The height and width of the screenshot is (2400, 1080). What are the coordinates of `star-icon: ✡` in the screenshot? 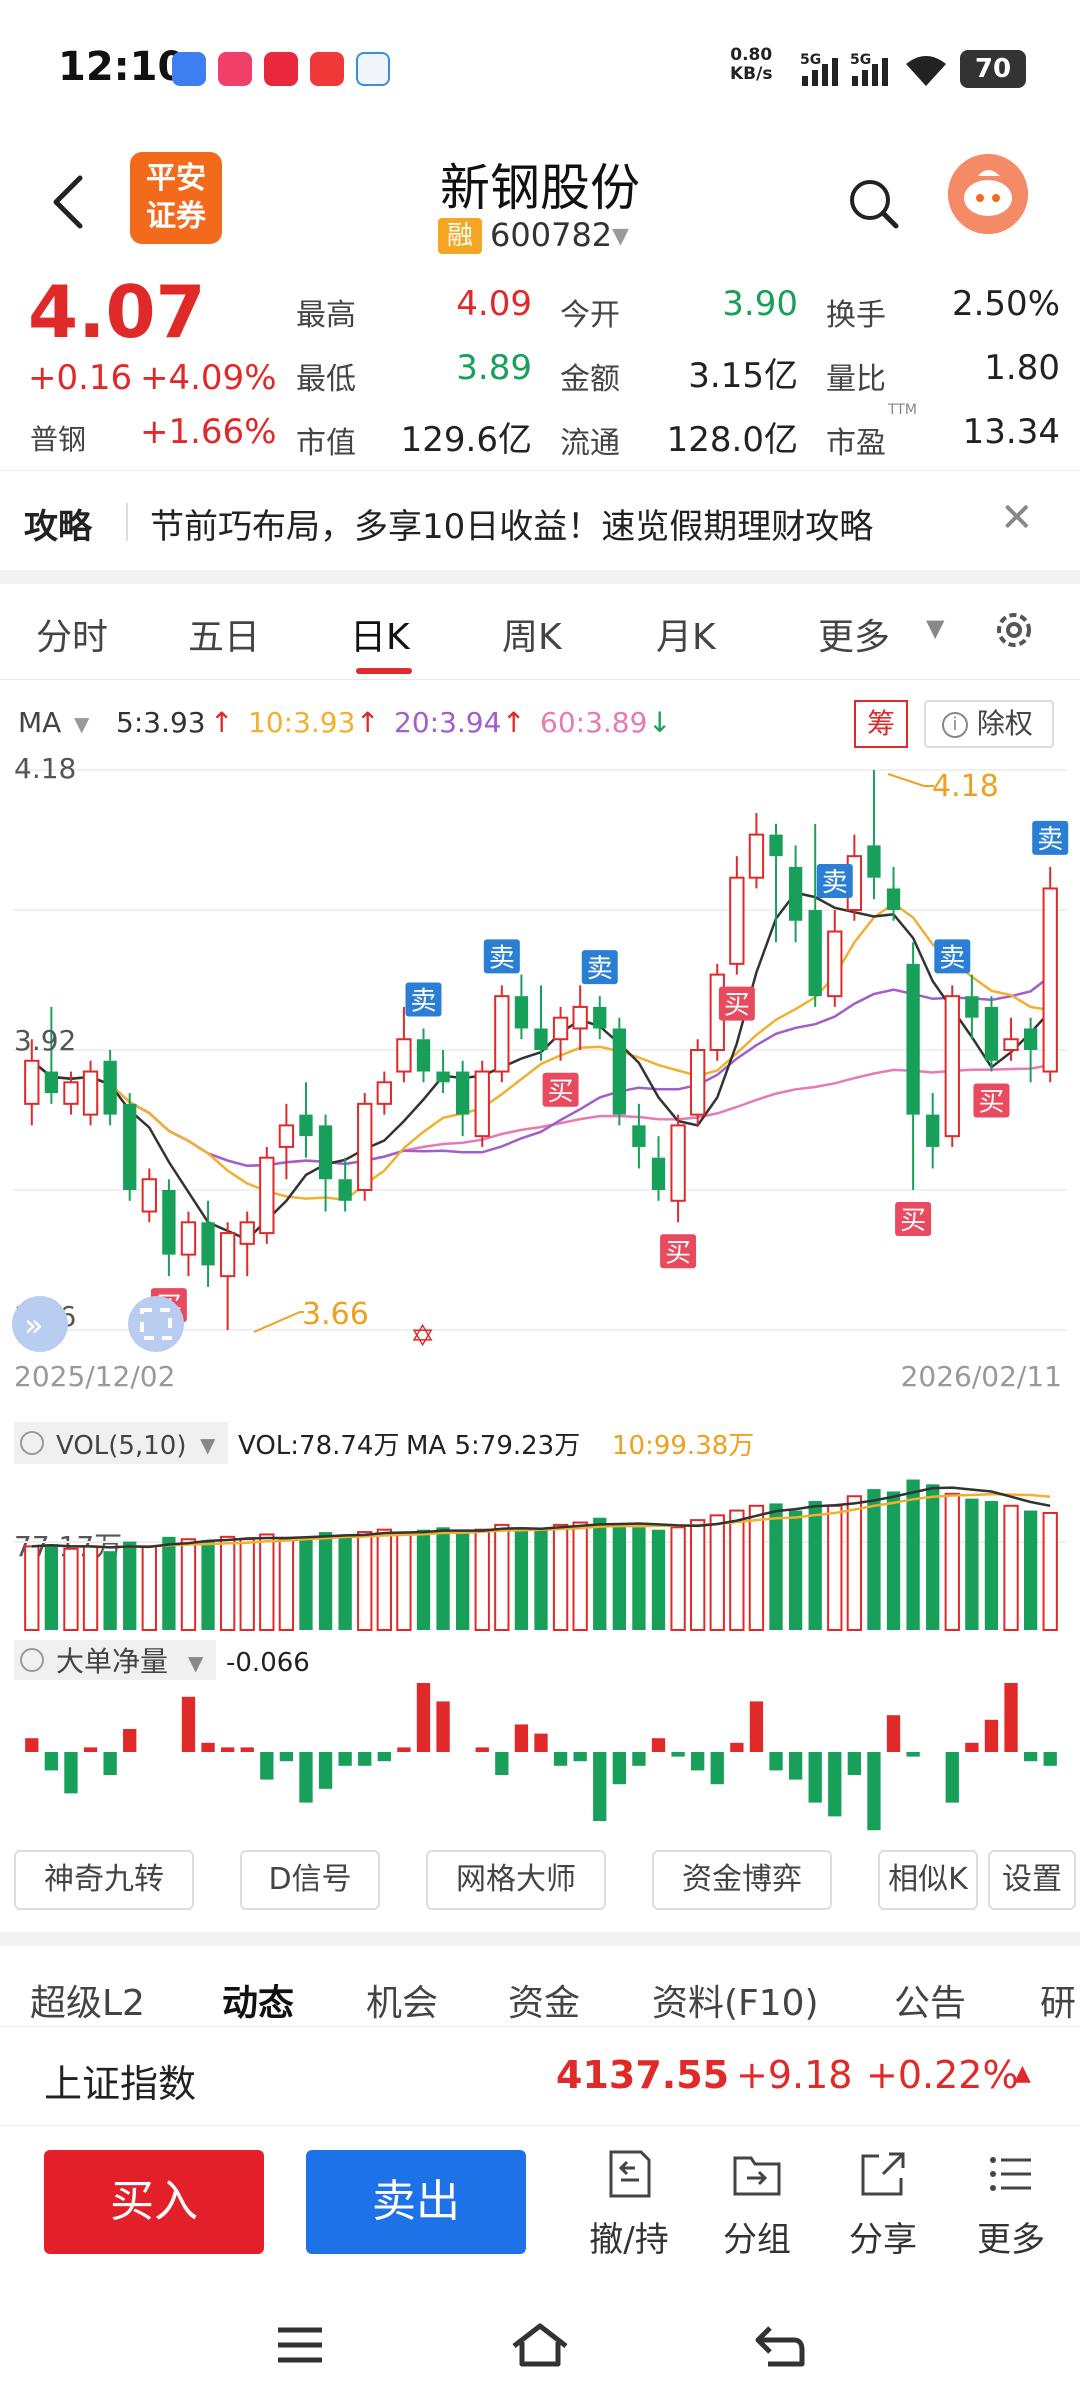 It's located at (422, 1336).